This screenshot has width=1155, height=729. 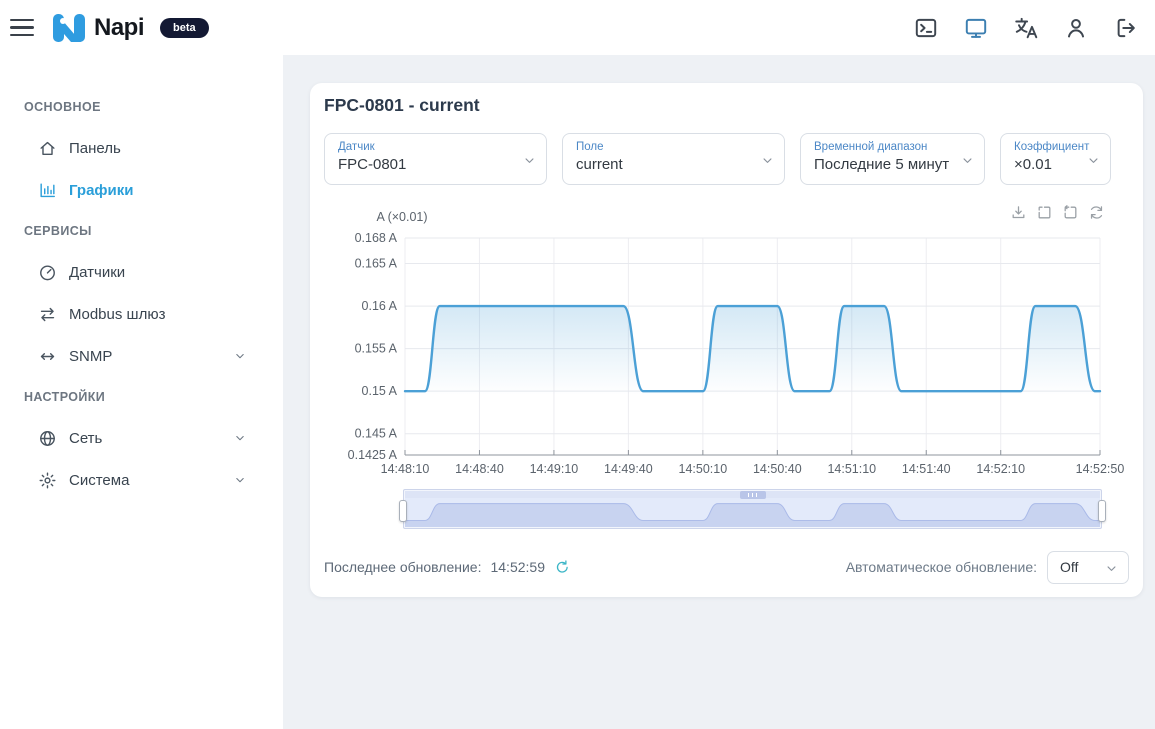 I want to click on svg-text: 14:48:40, so click(x=479, y=469).